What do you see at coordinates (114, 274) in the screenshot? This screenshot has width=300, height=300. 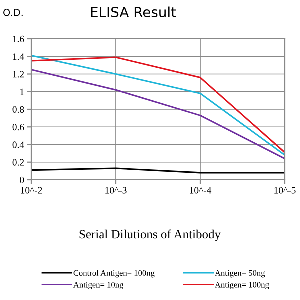 I see `legend-label: Control Antigen= 100ng` at bounding box center [114, 274].